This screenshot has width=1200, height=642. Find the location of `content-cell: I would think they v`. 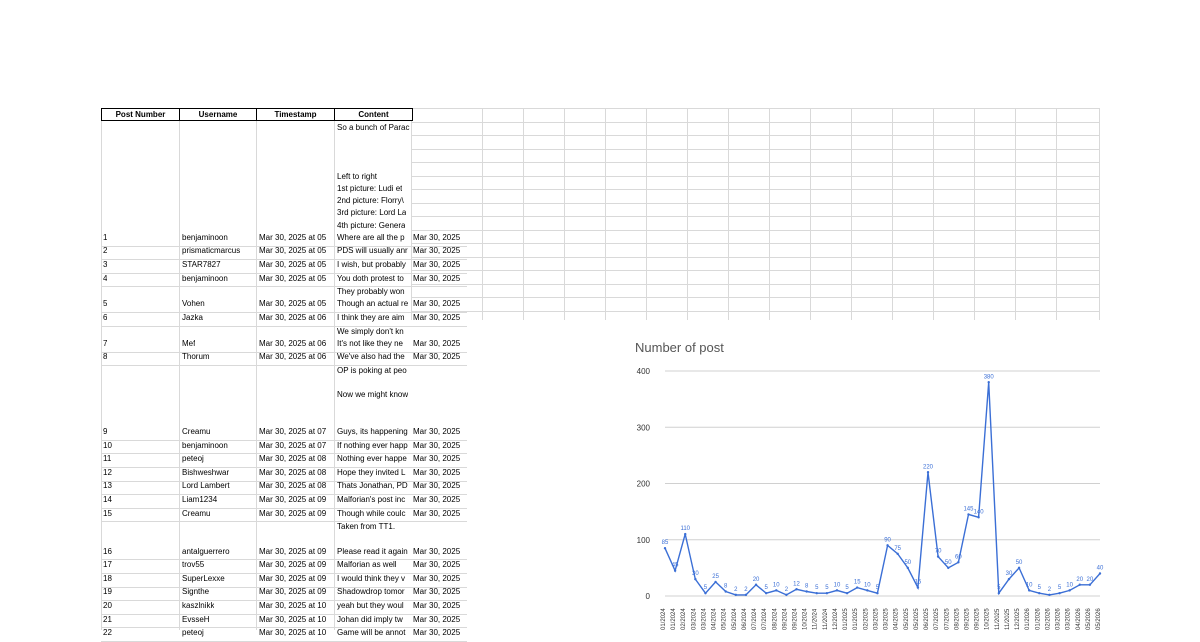

content-cell: I would think they v is located at coordinates (371, 578).